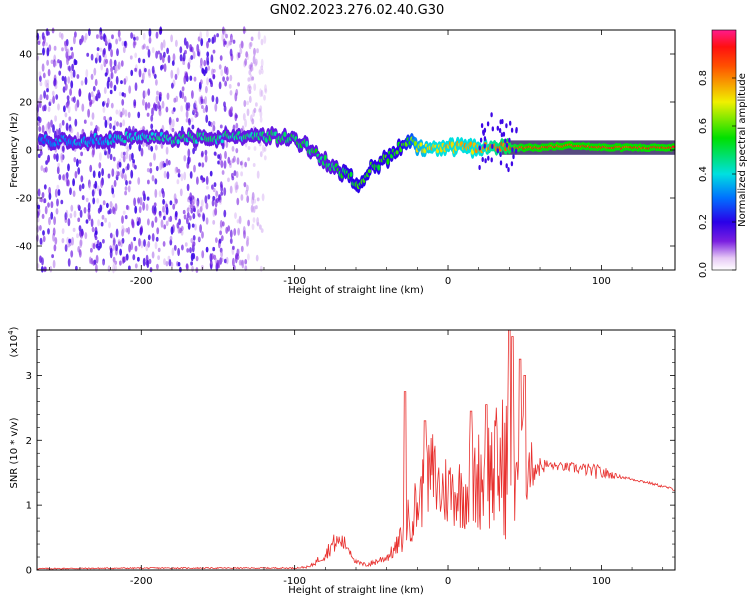 The width and height of the screenshot is (750, 600). What do you see at coordinates (448, 581) in the screenshot?
I see `x-tick-label: 0` at bounding box center [448, 581].